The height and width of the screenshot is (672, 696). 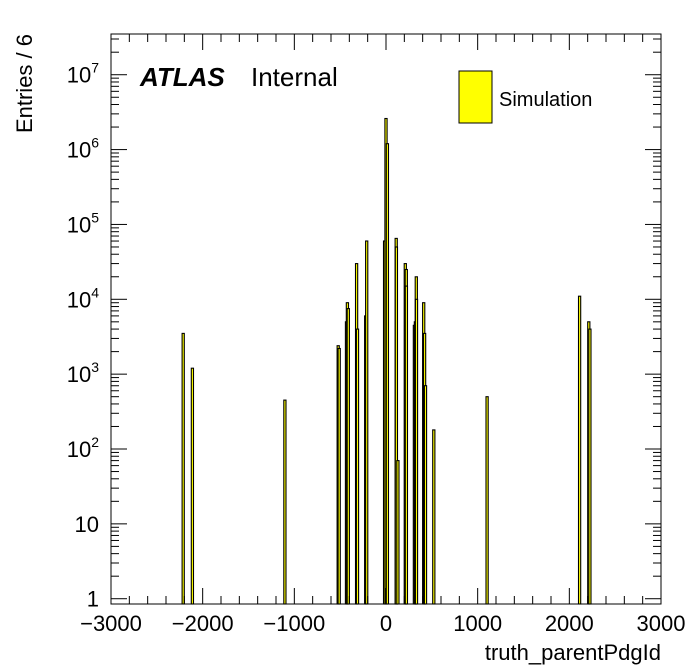 I want to click on x-tick-label: −1000, so click(x=294, y=623).